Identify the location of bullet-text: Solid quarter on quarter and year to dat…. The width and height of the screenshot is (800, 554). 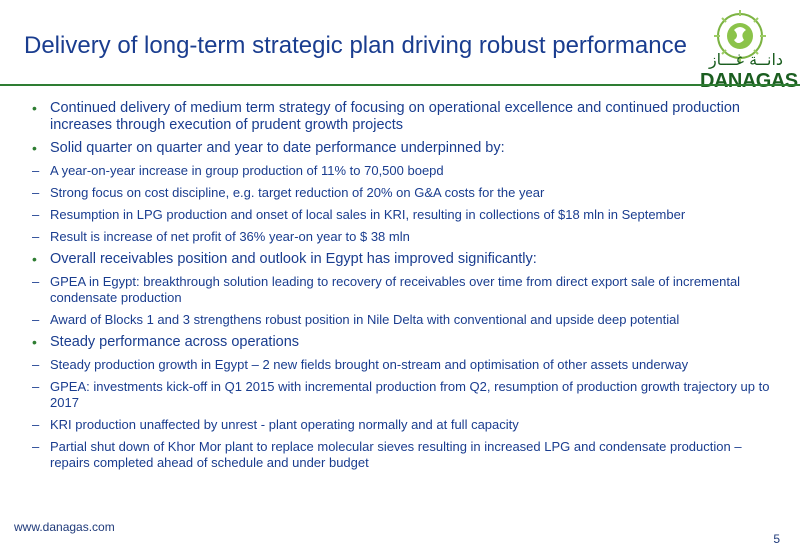
(277, 148).